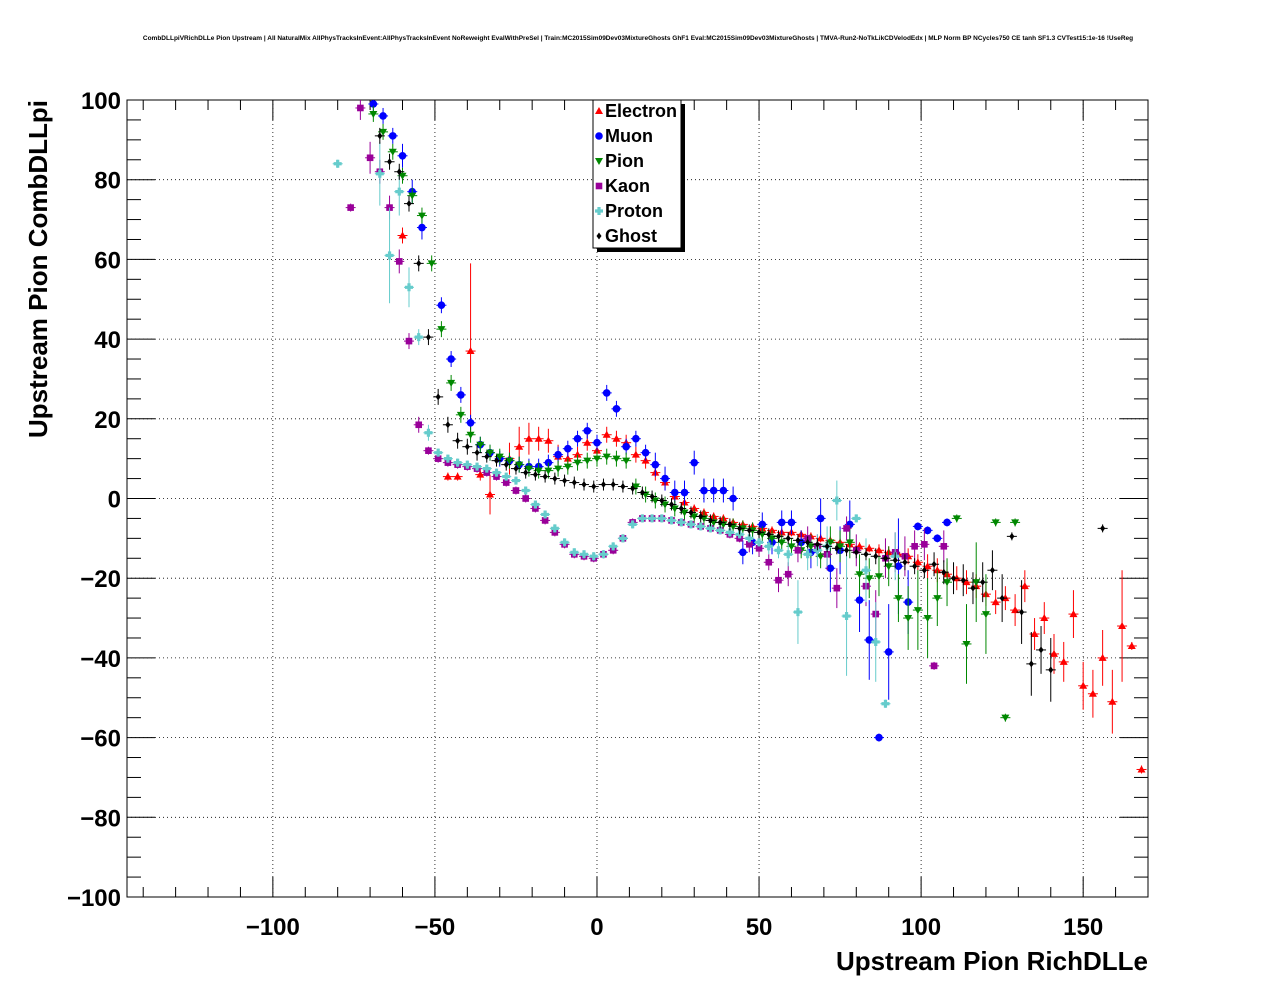 This screenshot has height=996, width=1276. Describe the element at coordinates (599, 110) in the screenshot. I see `legend-marker-electron` at that location.